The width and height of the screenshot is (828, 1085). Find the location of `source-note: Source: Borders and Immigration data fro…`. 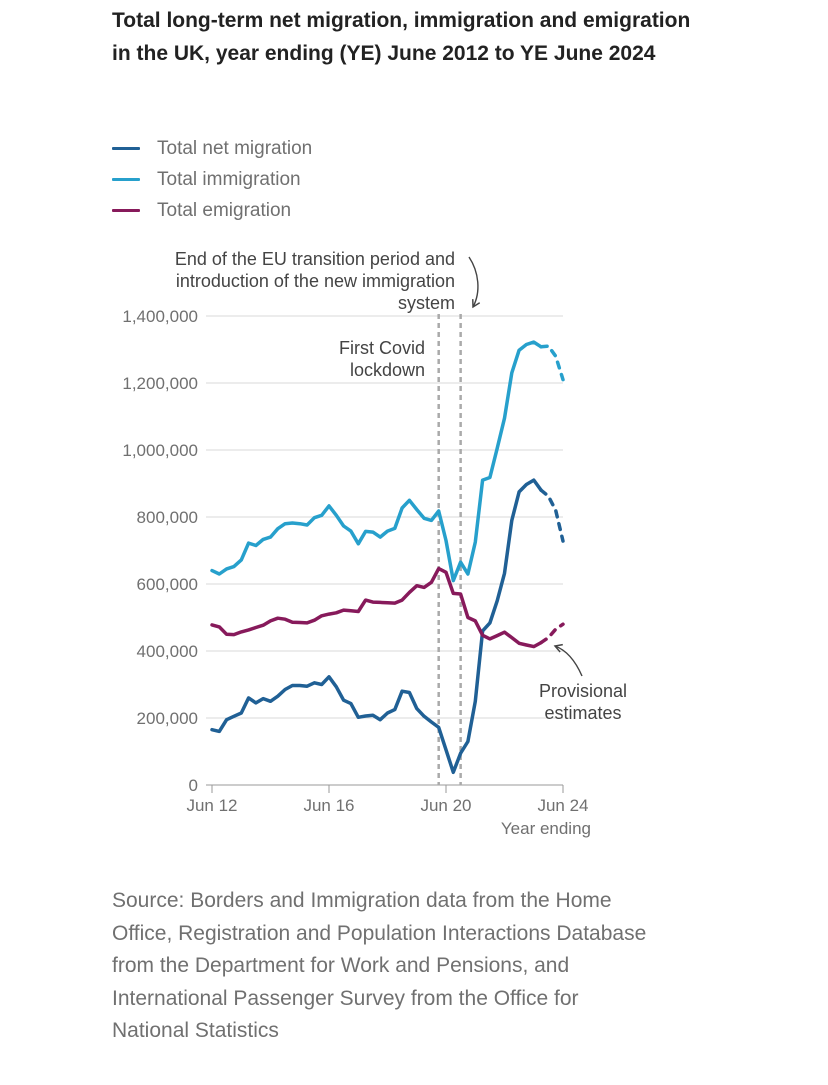

source-note: Source: Borders and Immigration data fro… is located at coordinates (379, 965).